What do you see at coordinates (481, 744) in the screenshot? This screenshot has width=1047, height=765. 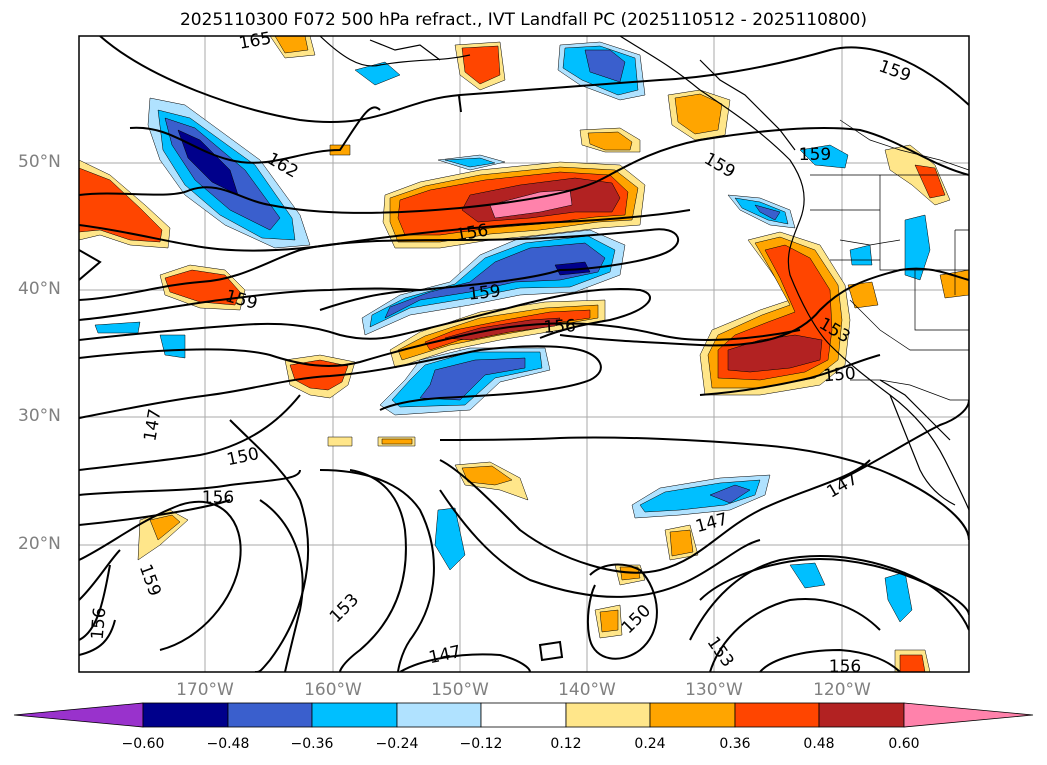 I see `colorbar-tick-label: −0.12` at bounding box center [481, 744].